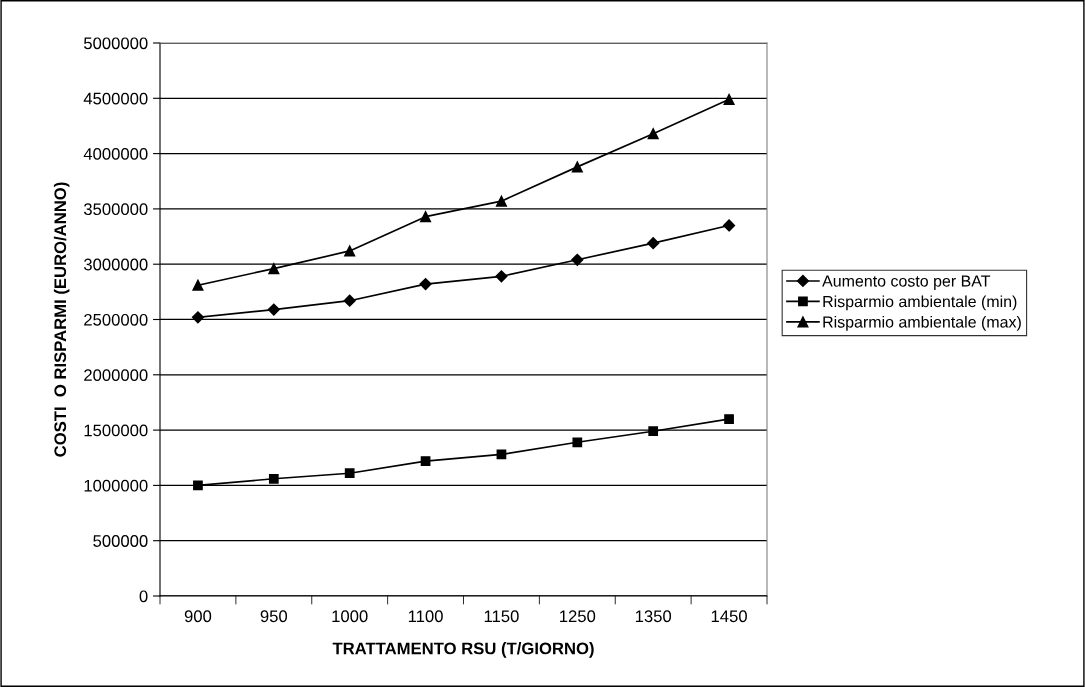  I want to click on y-tick-label: 2000000, so click(116, 375).